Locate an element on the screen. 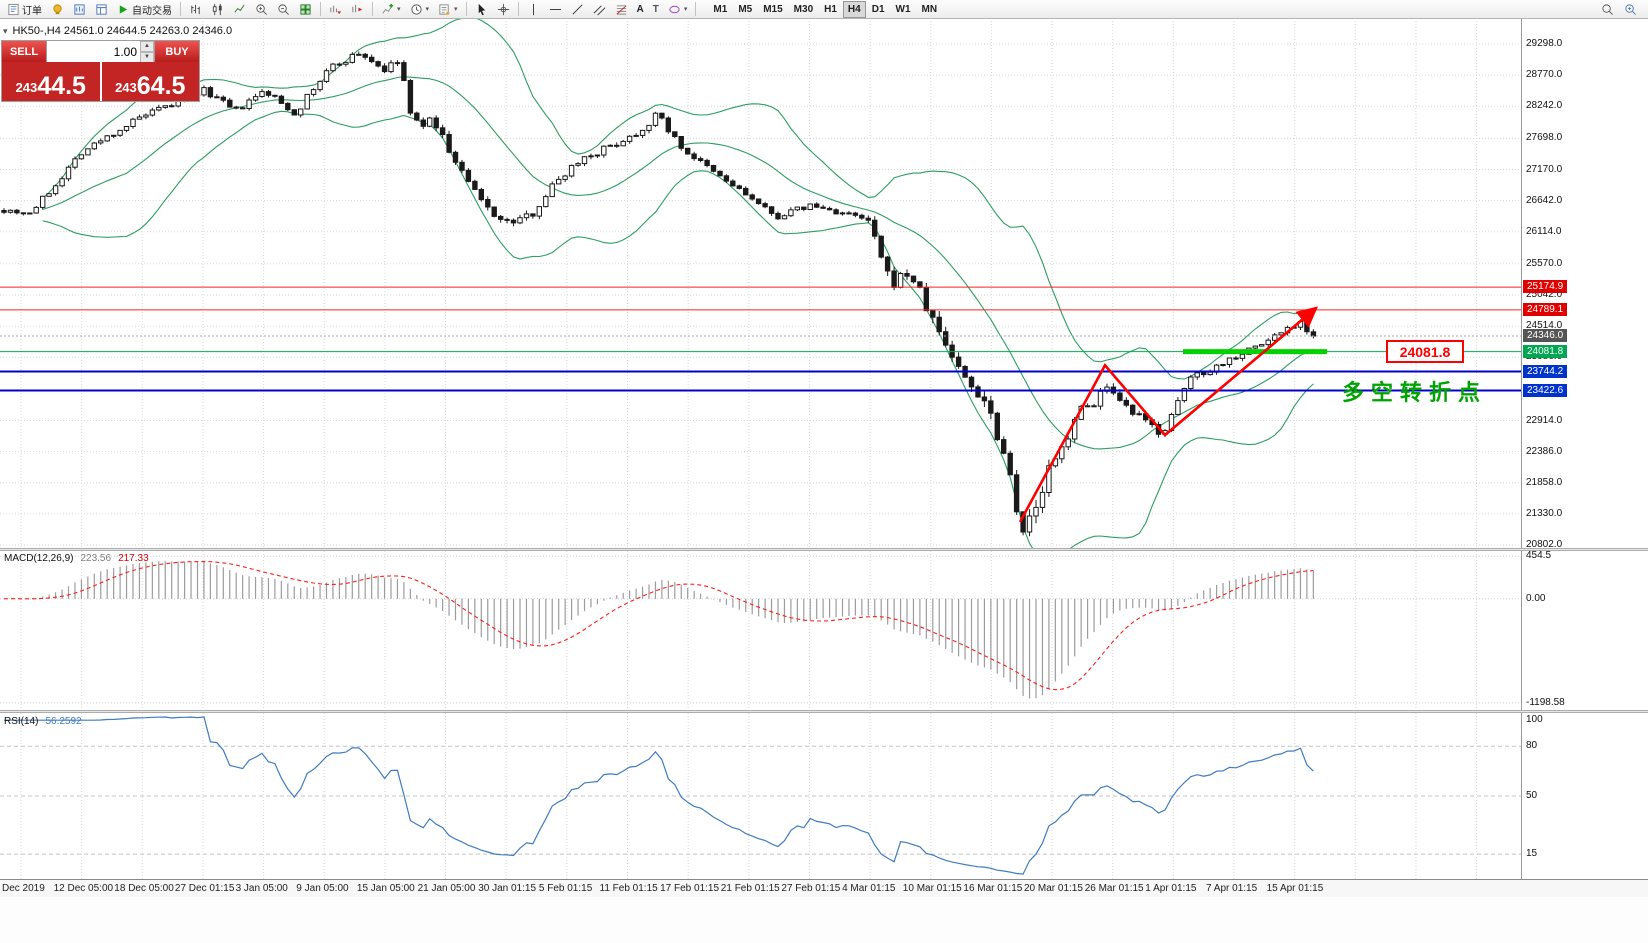  orders-button: 订单 is located at coordinates (24, 9).